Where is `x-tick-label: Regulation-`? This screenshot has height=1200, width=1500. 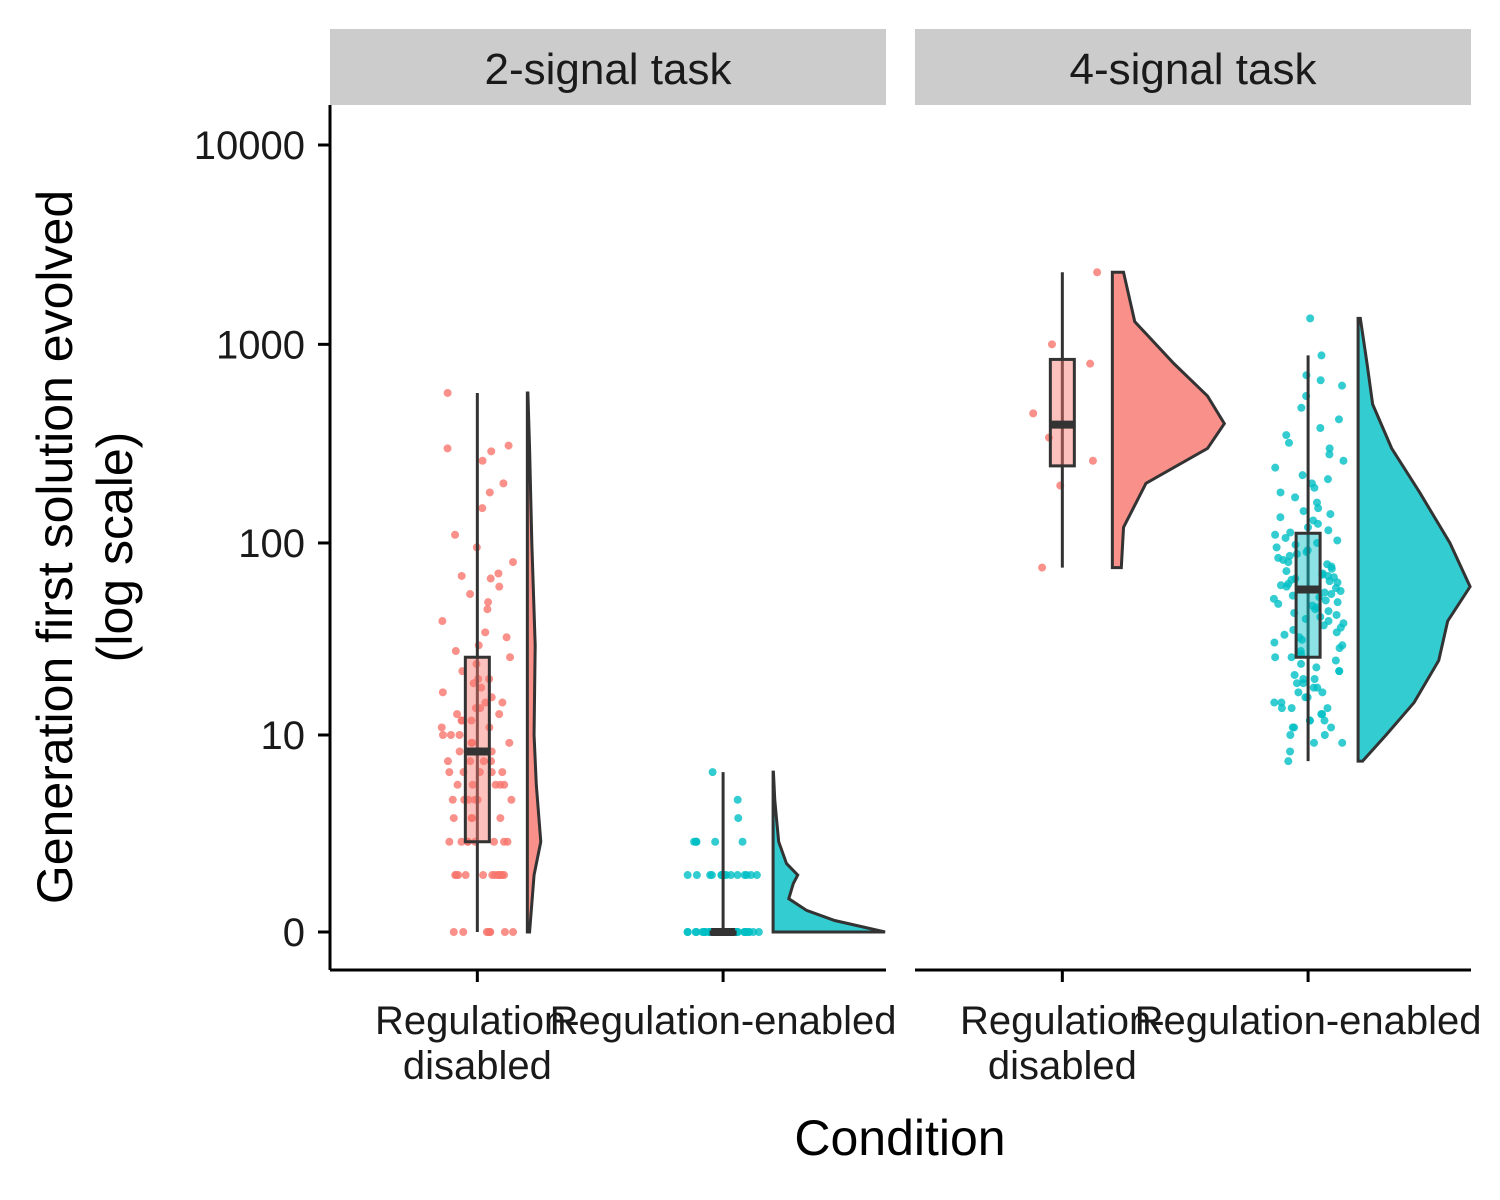
x-tick-label: Regulation- is located at coordinates (477, 1021).